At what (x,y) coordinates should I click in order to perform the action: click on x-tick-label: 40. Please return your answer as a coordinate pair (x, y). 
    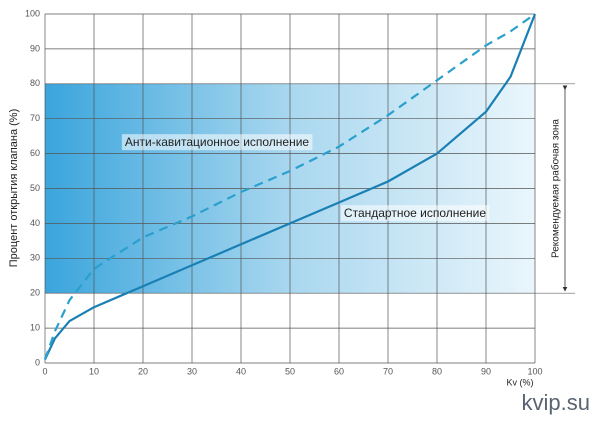
    Looking at the image, I should click on (241, 371).